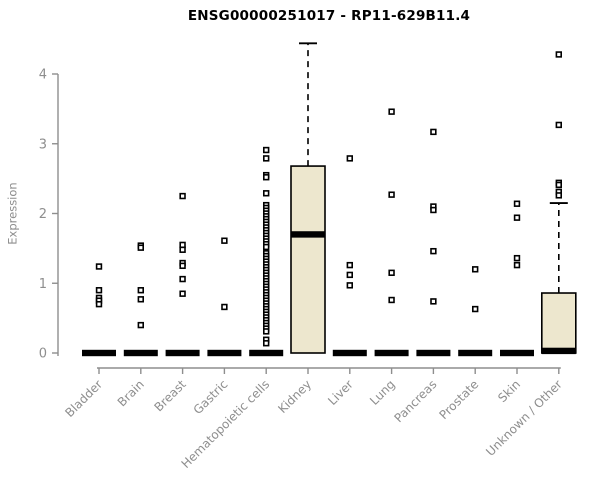 Image resolution: width=600 pixels, height=500 pixels. I want to click on y-tick-label: 1, so click(43, 284).